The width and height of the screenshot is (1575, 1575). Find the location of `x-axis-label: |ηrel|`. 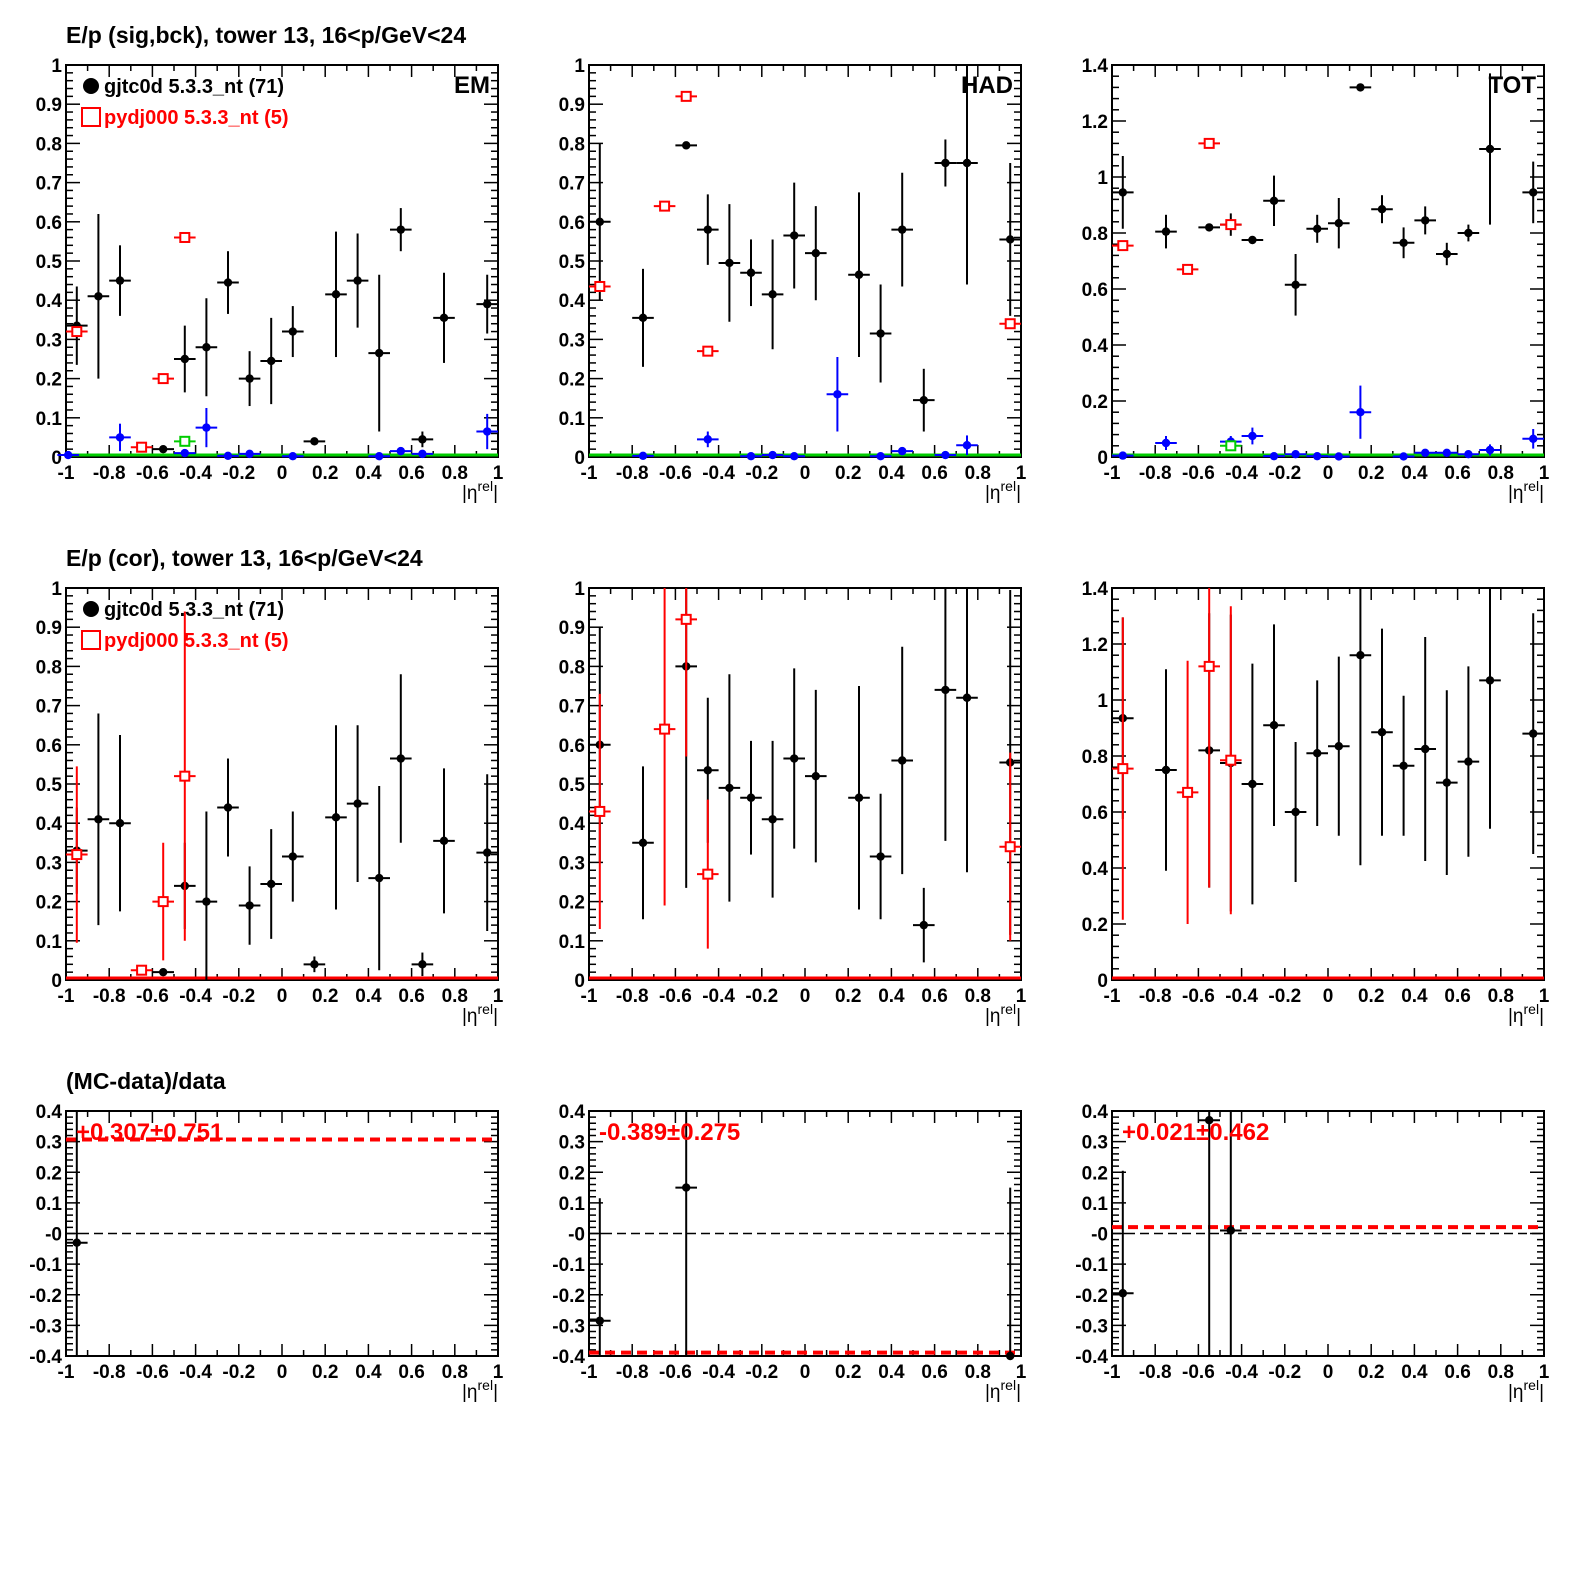

x-axis-label: |ηrel| is located at coordinates (1003, 1014).